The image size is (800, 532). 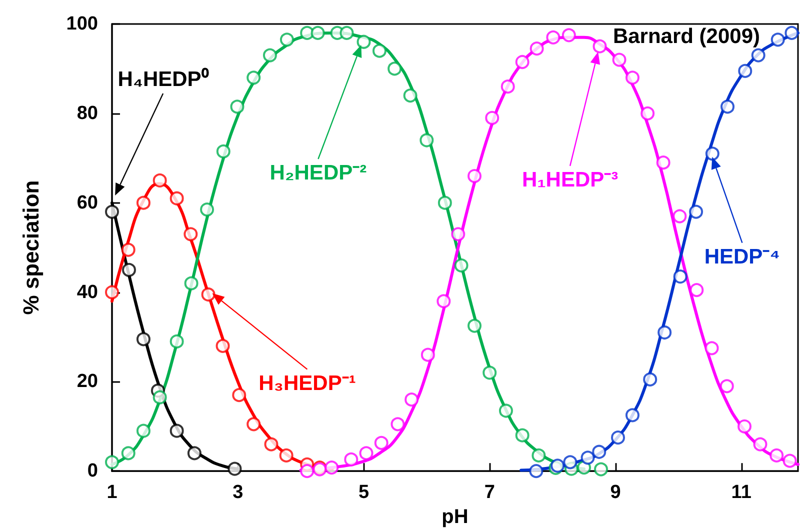 What do you see at coordinates (318, 172) in the screenshot?
I see `text: H₂HEDP⁻²` at bounding box center [318, 172].